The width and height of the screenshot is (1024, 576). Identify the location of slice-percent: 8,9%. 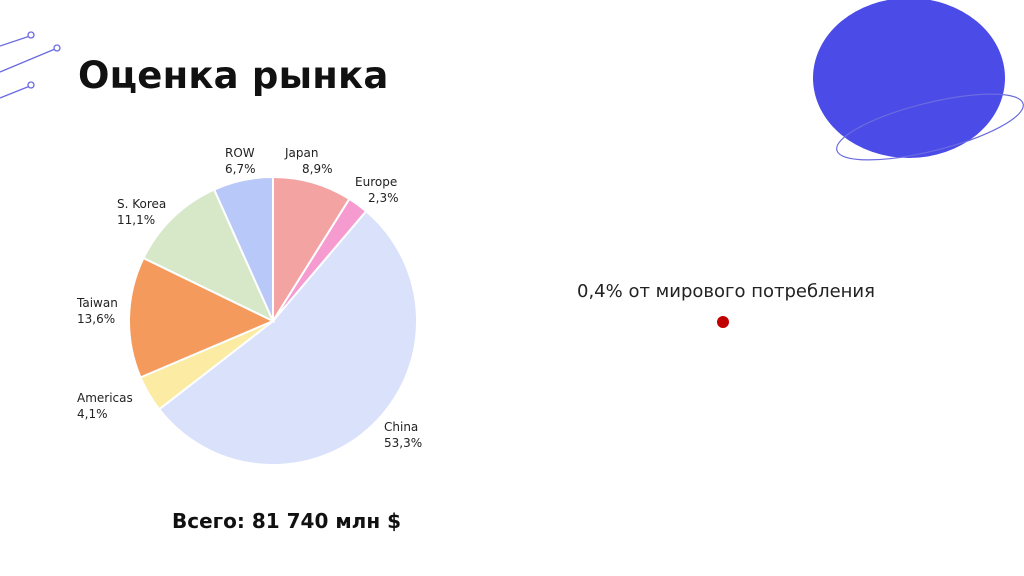
(317, 169).